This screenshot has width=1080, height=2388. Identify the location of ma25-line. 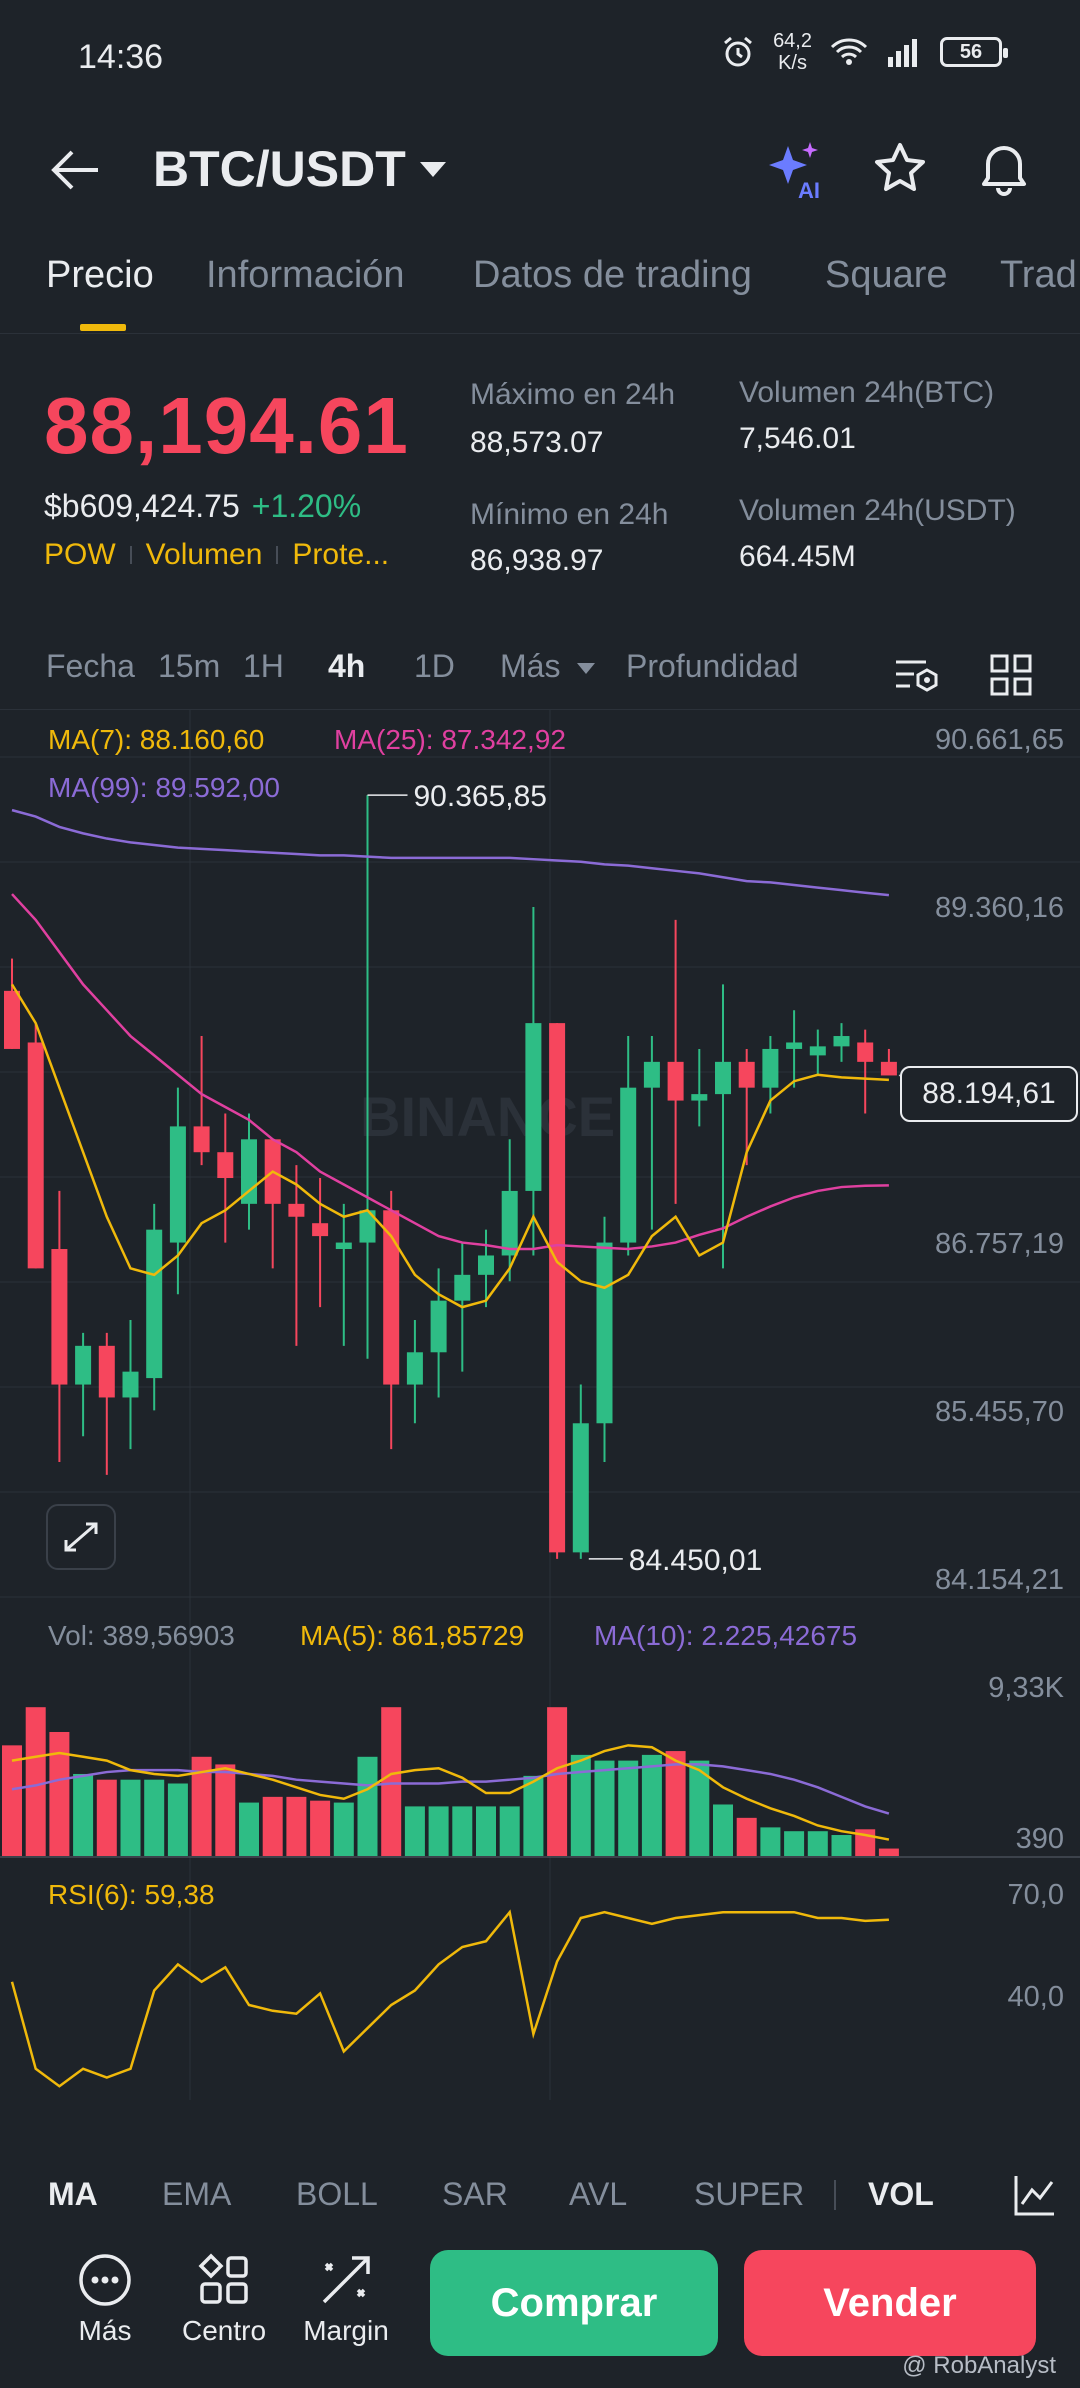
(450, 1072).